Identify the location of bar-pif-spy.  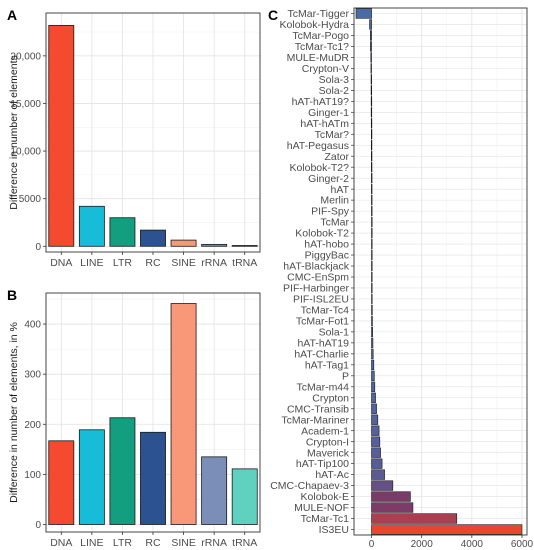
(372, 211).